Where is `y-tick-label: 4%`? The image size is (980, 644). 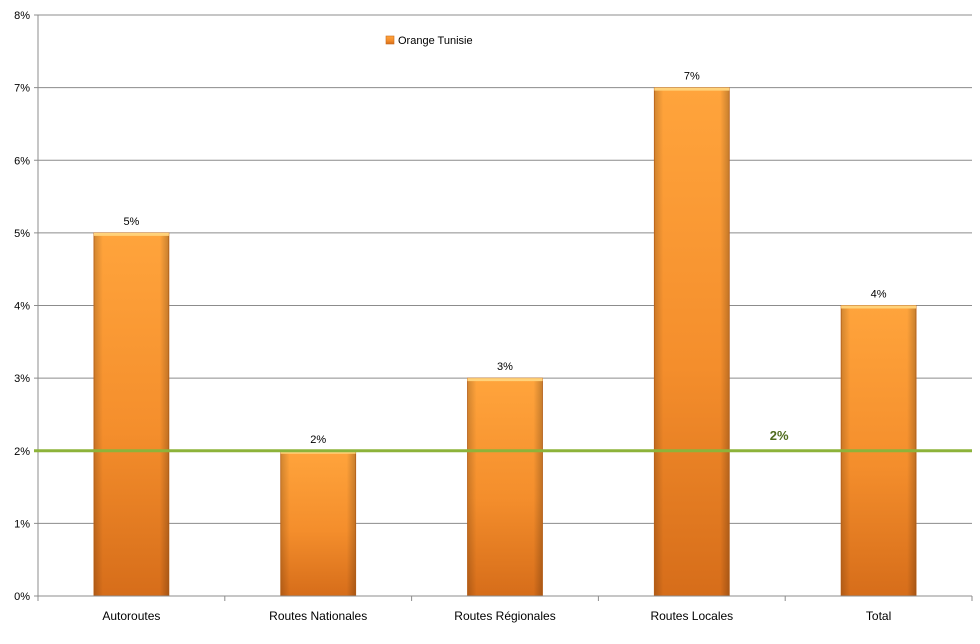
y-tick-label: 4% is located at coordinates (22, 307).